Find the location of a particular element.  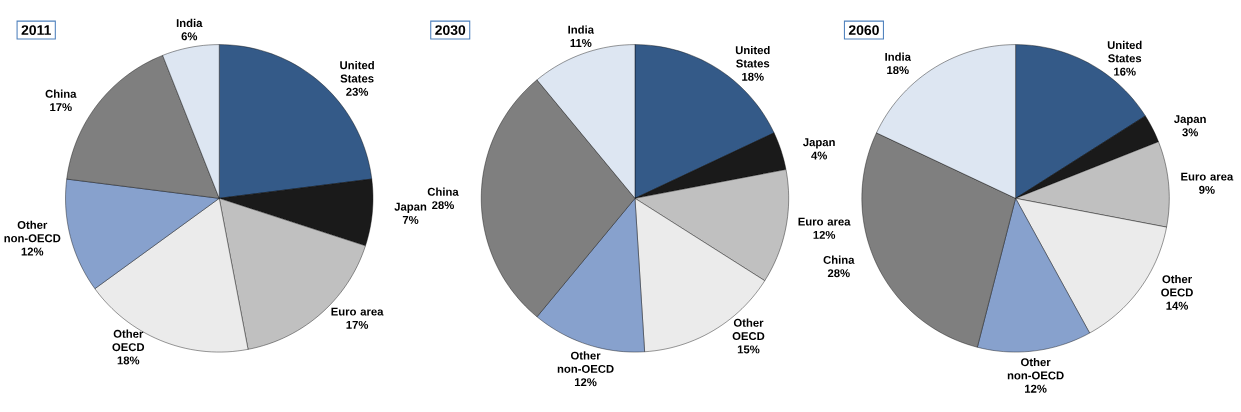

data-label: 6% is located at coordinates (189, 36).